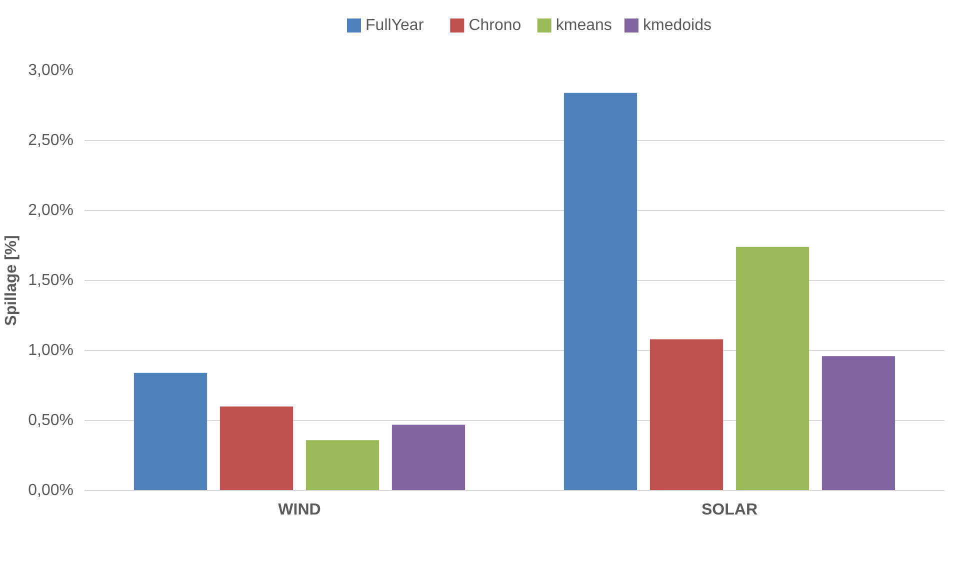 This screenshot has height=578, width=956. I want to click on legend-label: kmedoids, so click(677, 25).